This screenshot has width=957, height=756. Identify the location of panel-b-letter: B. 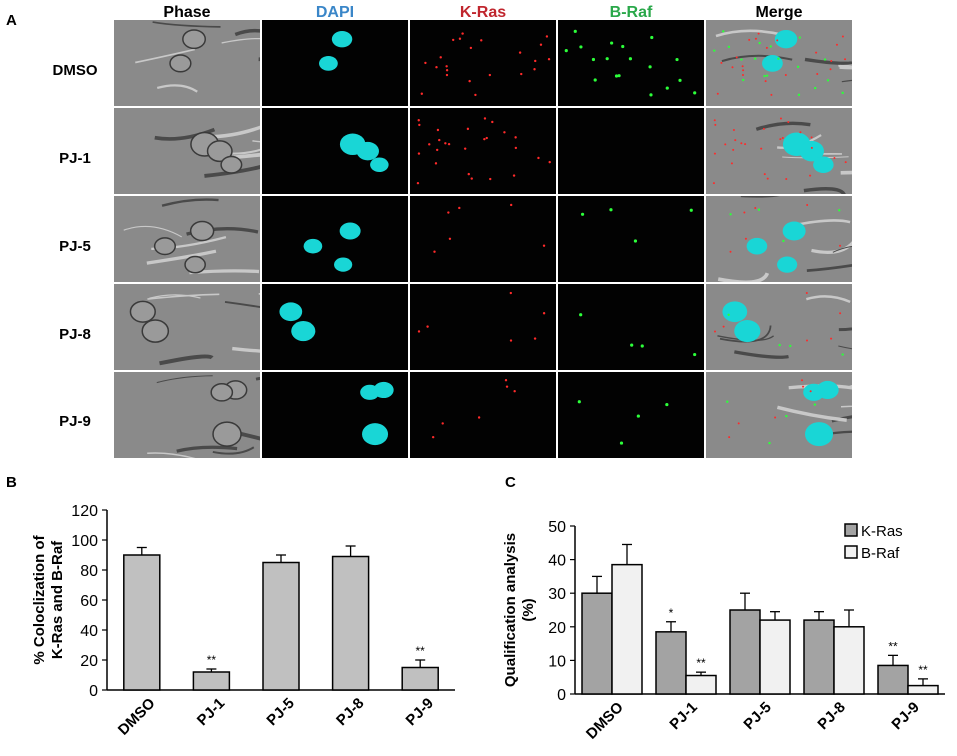
(11, 482).